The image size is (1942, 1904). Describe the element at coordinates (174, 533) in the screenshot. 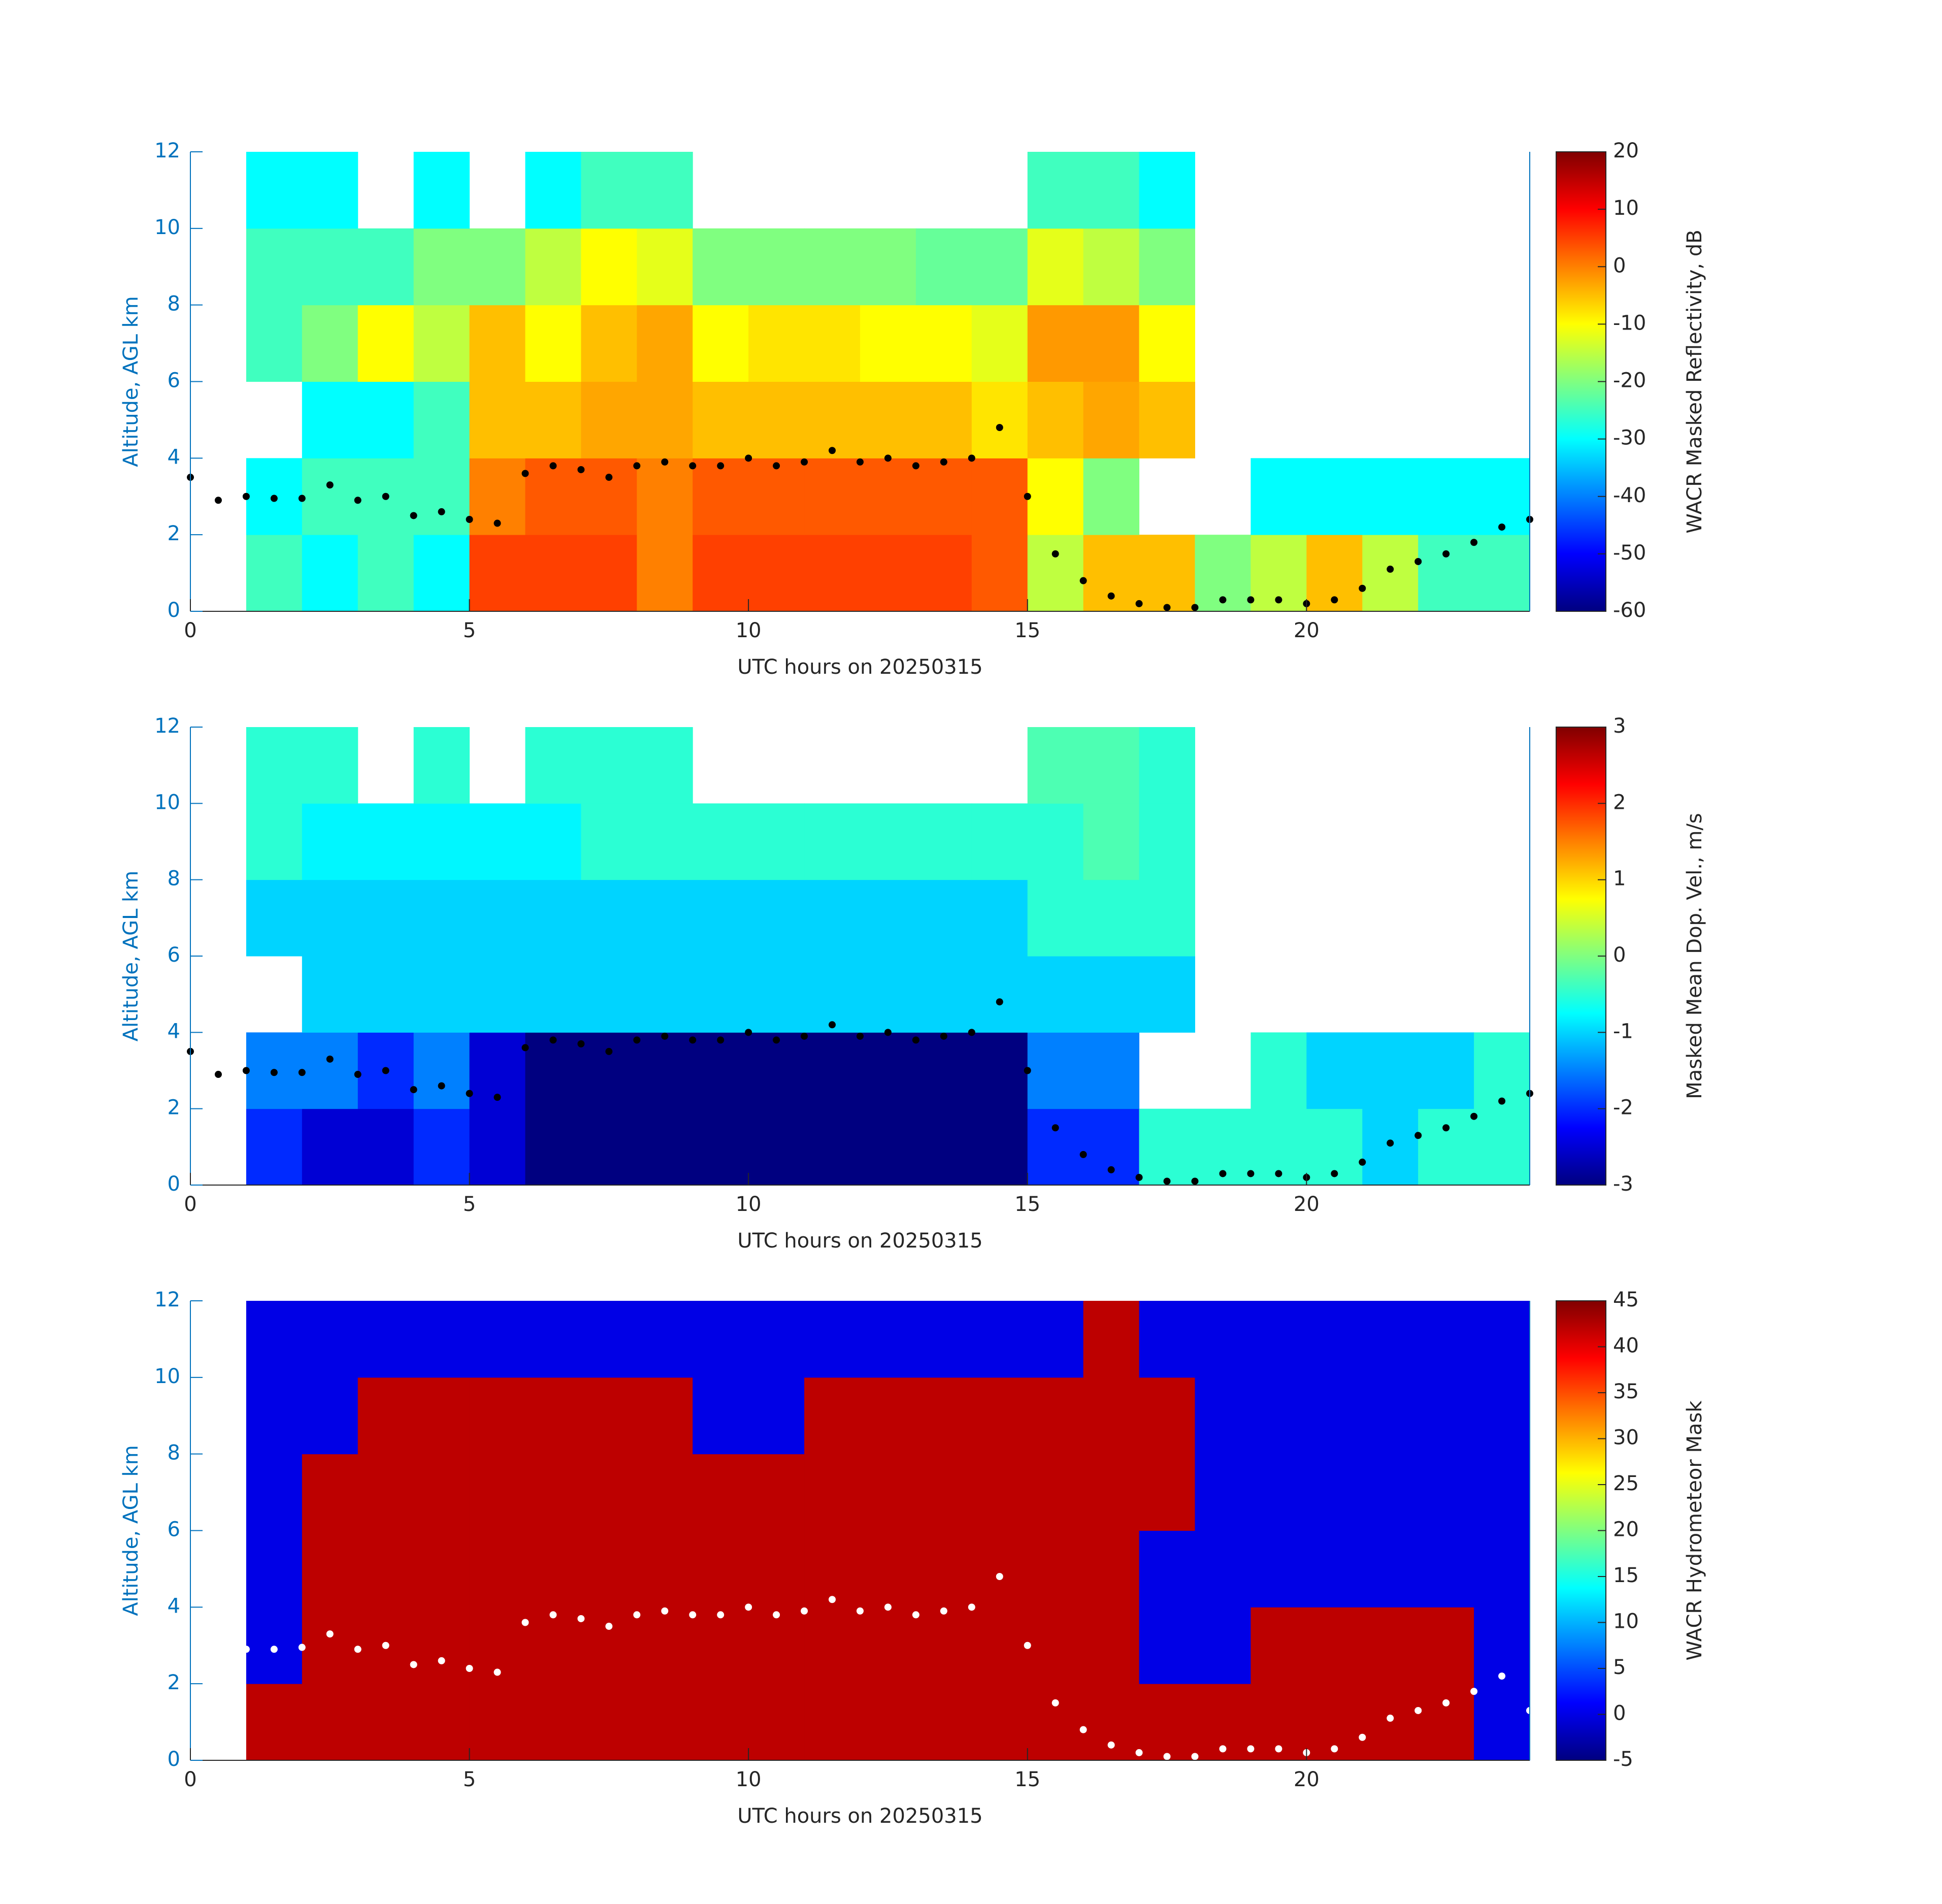

I see `y-tick-label: 2` at that location.